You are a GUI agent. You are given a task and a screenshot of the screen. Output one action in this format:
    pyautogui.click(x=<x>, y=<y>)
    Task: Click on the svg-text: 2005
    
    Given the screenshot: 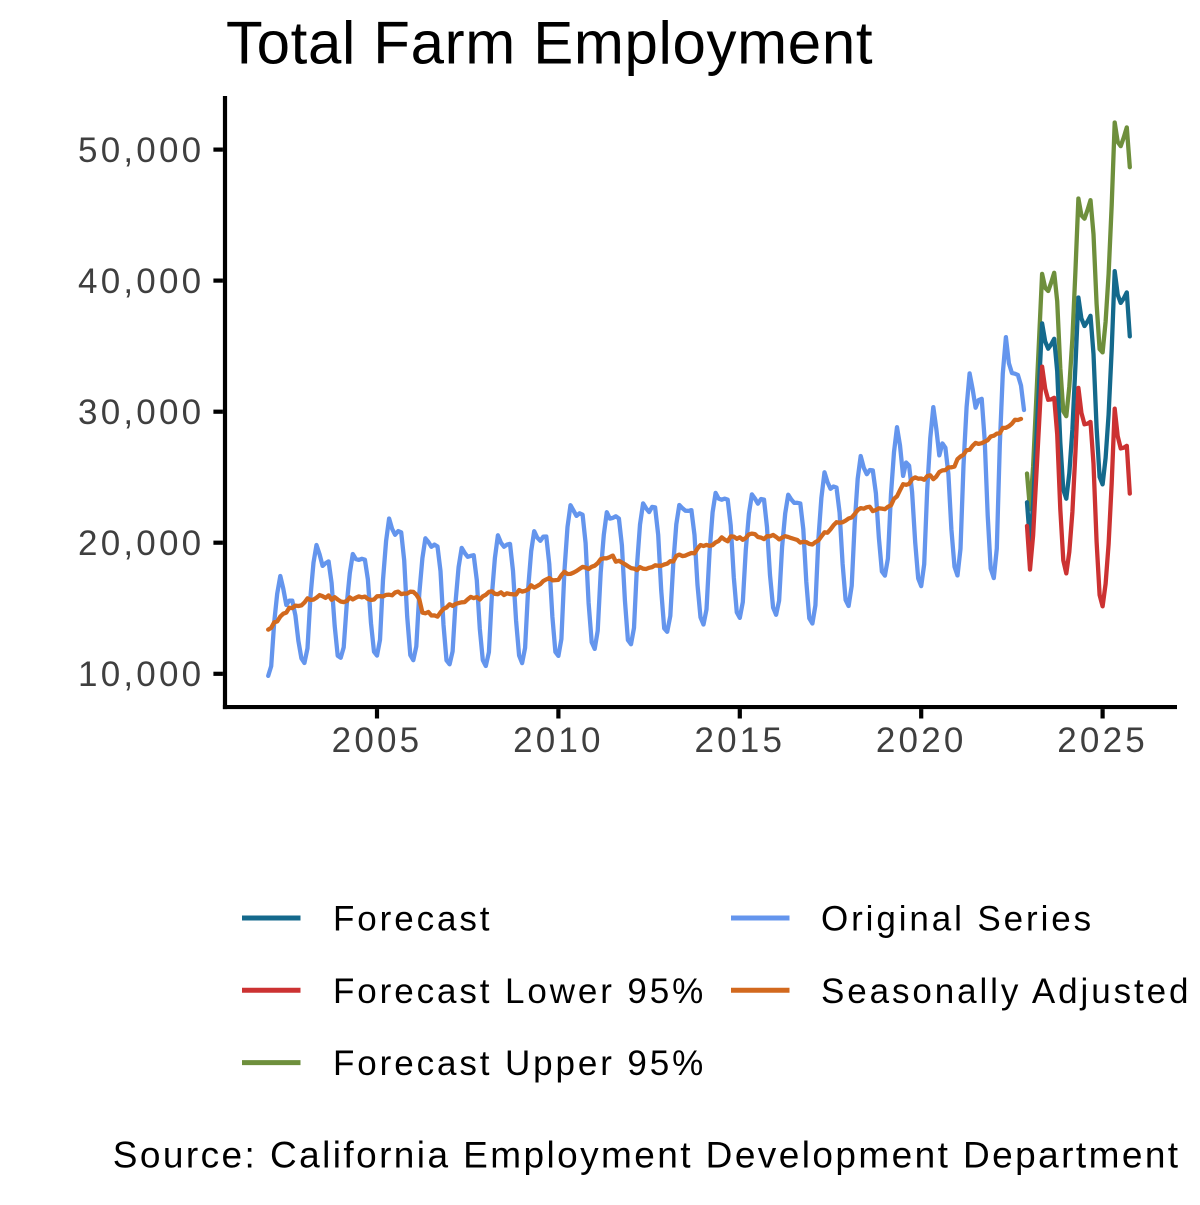 What is the action you would take?
    pyautogui.click(x=377, y=740)
    